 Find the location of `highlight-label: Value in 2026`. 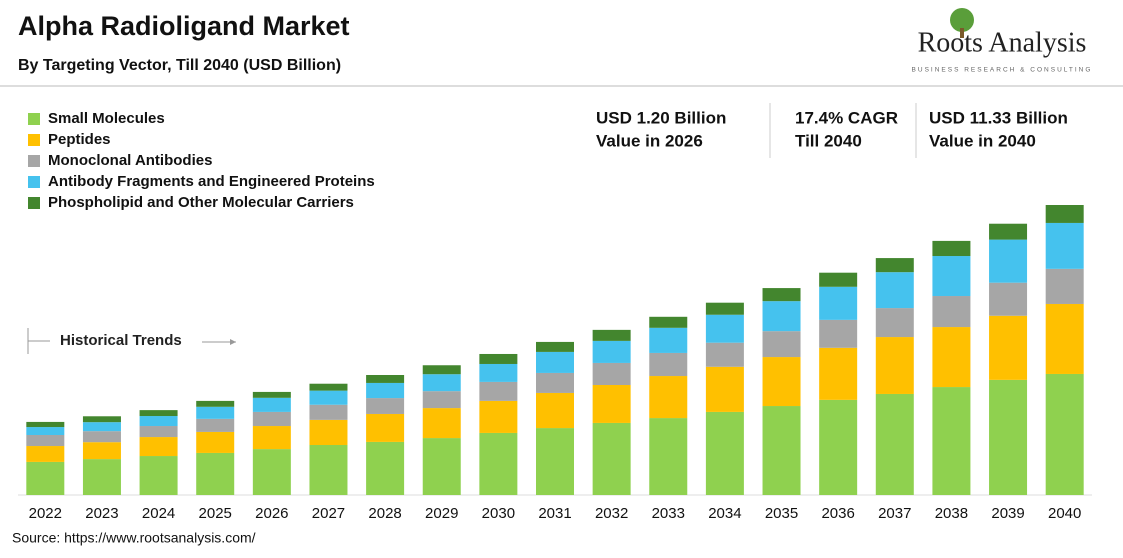

highlight-label: Value in 2026 is located at coordinates (649, 140).